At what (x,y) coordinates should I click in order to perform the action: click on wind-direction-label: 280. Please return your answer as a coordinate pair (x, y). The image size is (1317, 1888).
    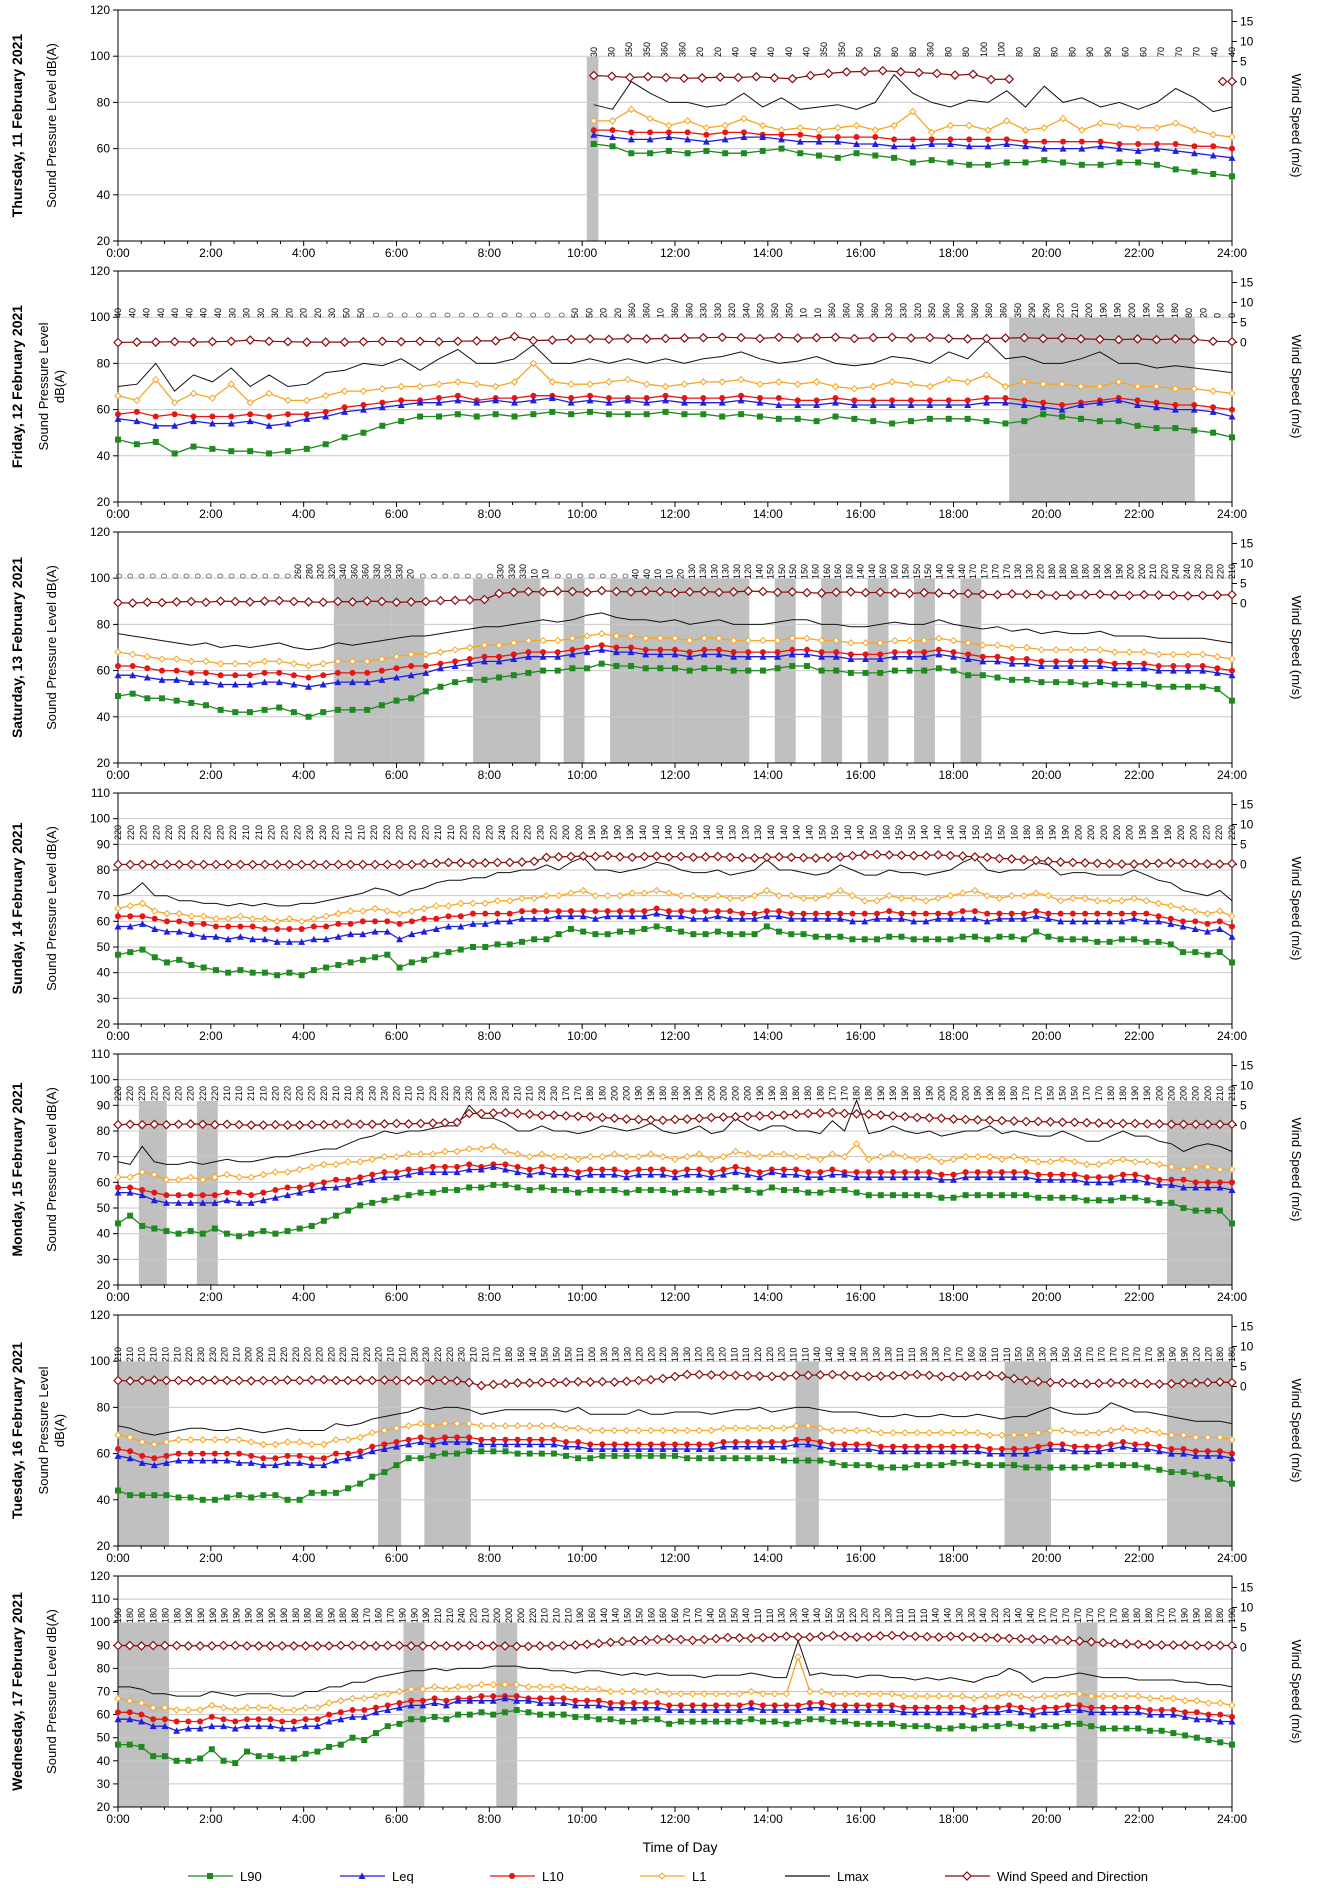
    Looking at the image, I should click on (309, 571).